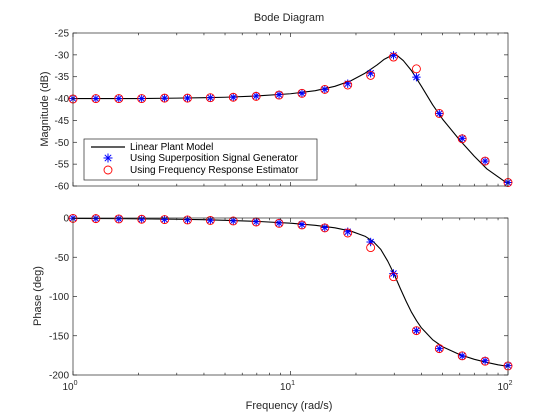  What do you see at coordinates (45, 108) in the screenshot?
I see `magnitude-ylabel: Magnitude (dB)` at bounding box center [45, 108].